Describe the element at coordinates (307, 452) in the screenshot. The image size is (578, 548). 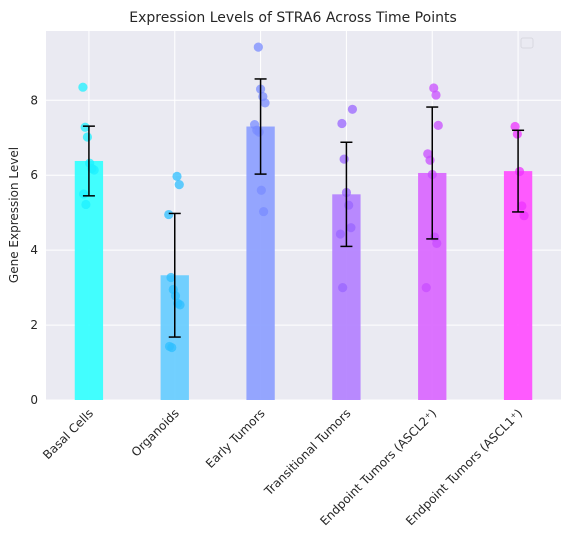
I see `x-tick-label: Transitional Tumors` at that location.